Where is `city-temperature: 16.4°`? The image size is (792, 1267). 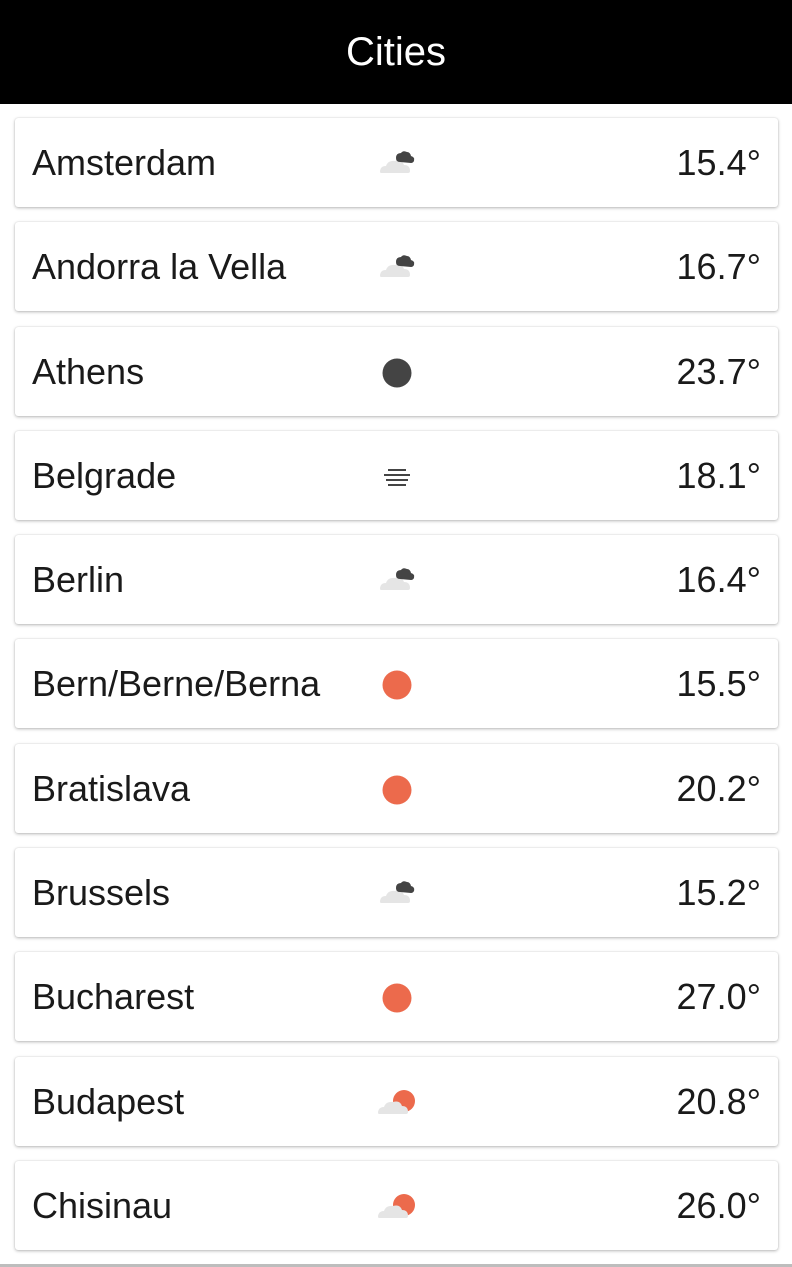 city-temperature: 16.4° is located at coordinates (718, 580).